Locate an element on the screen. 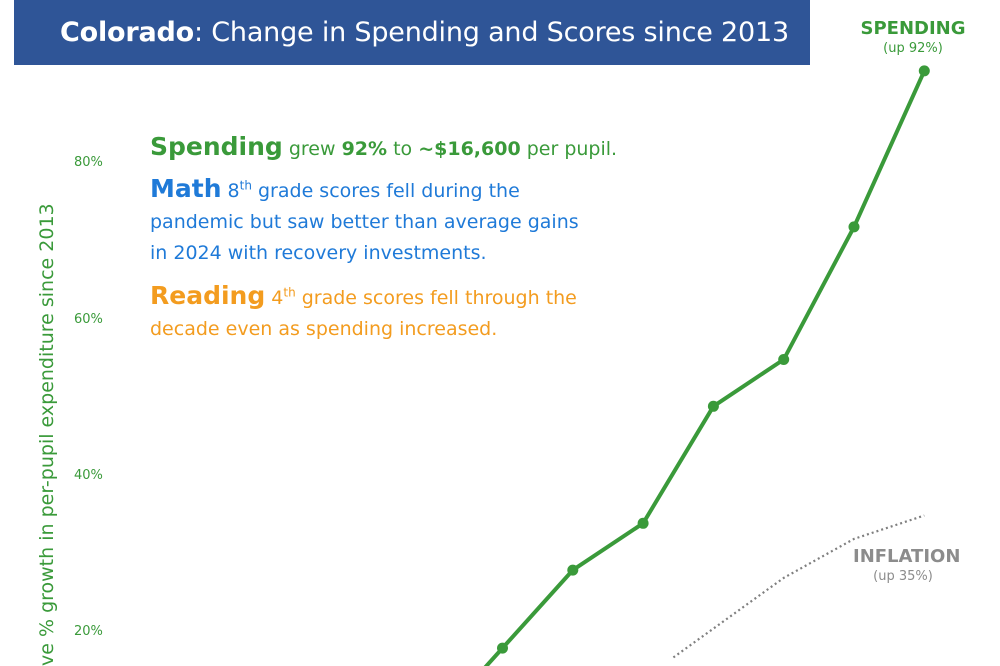  annotation-math-head: Math is located at coordinates (186, 188).